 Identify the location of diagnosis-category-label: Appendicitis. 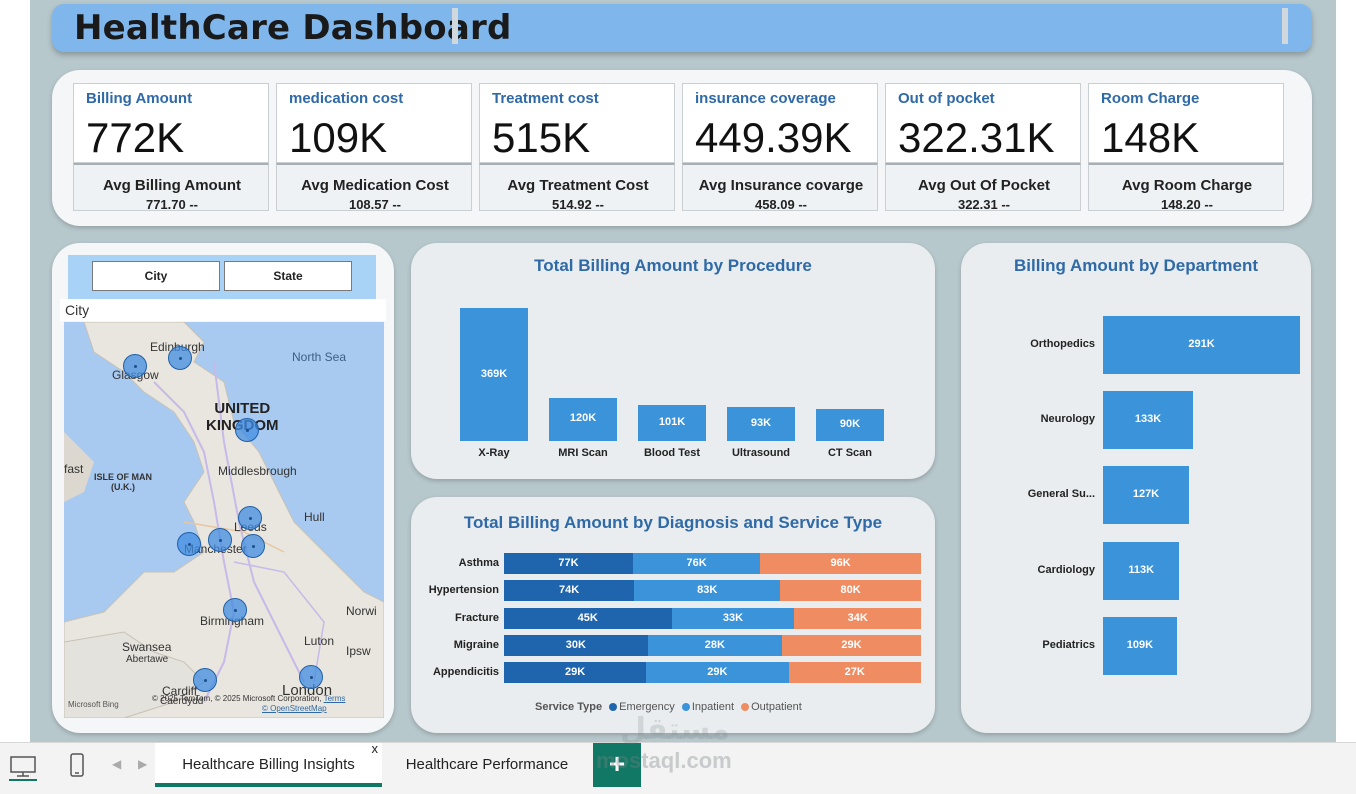
(465, 672).